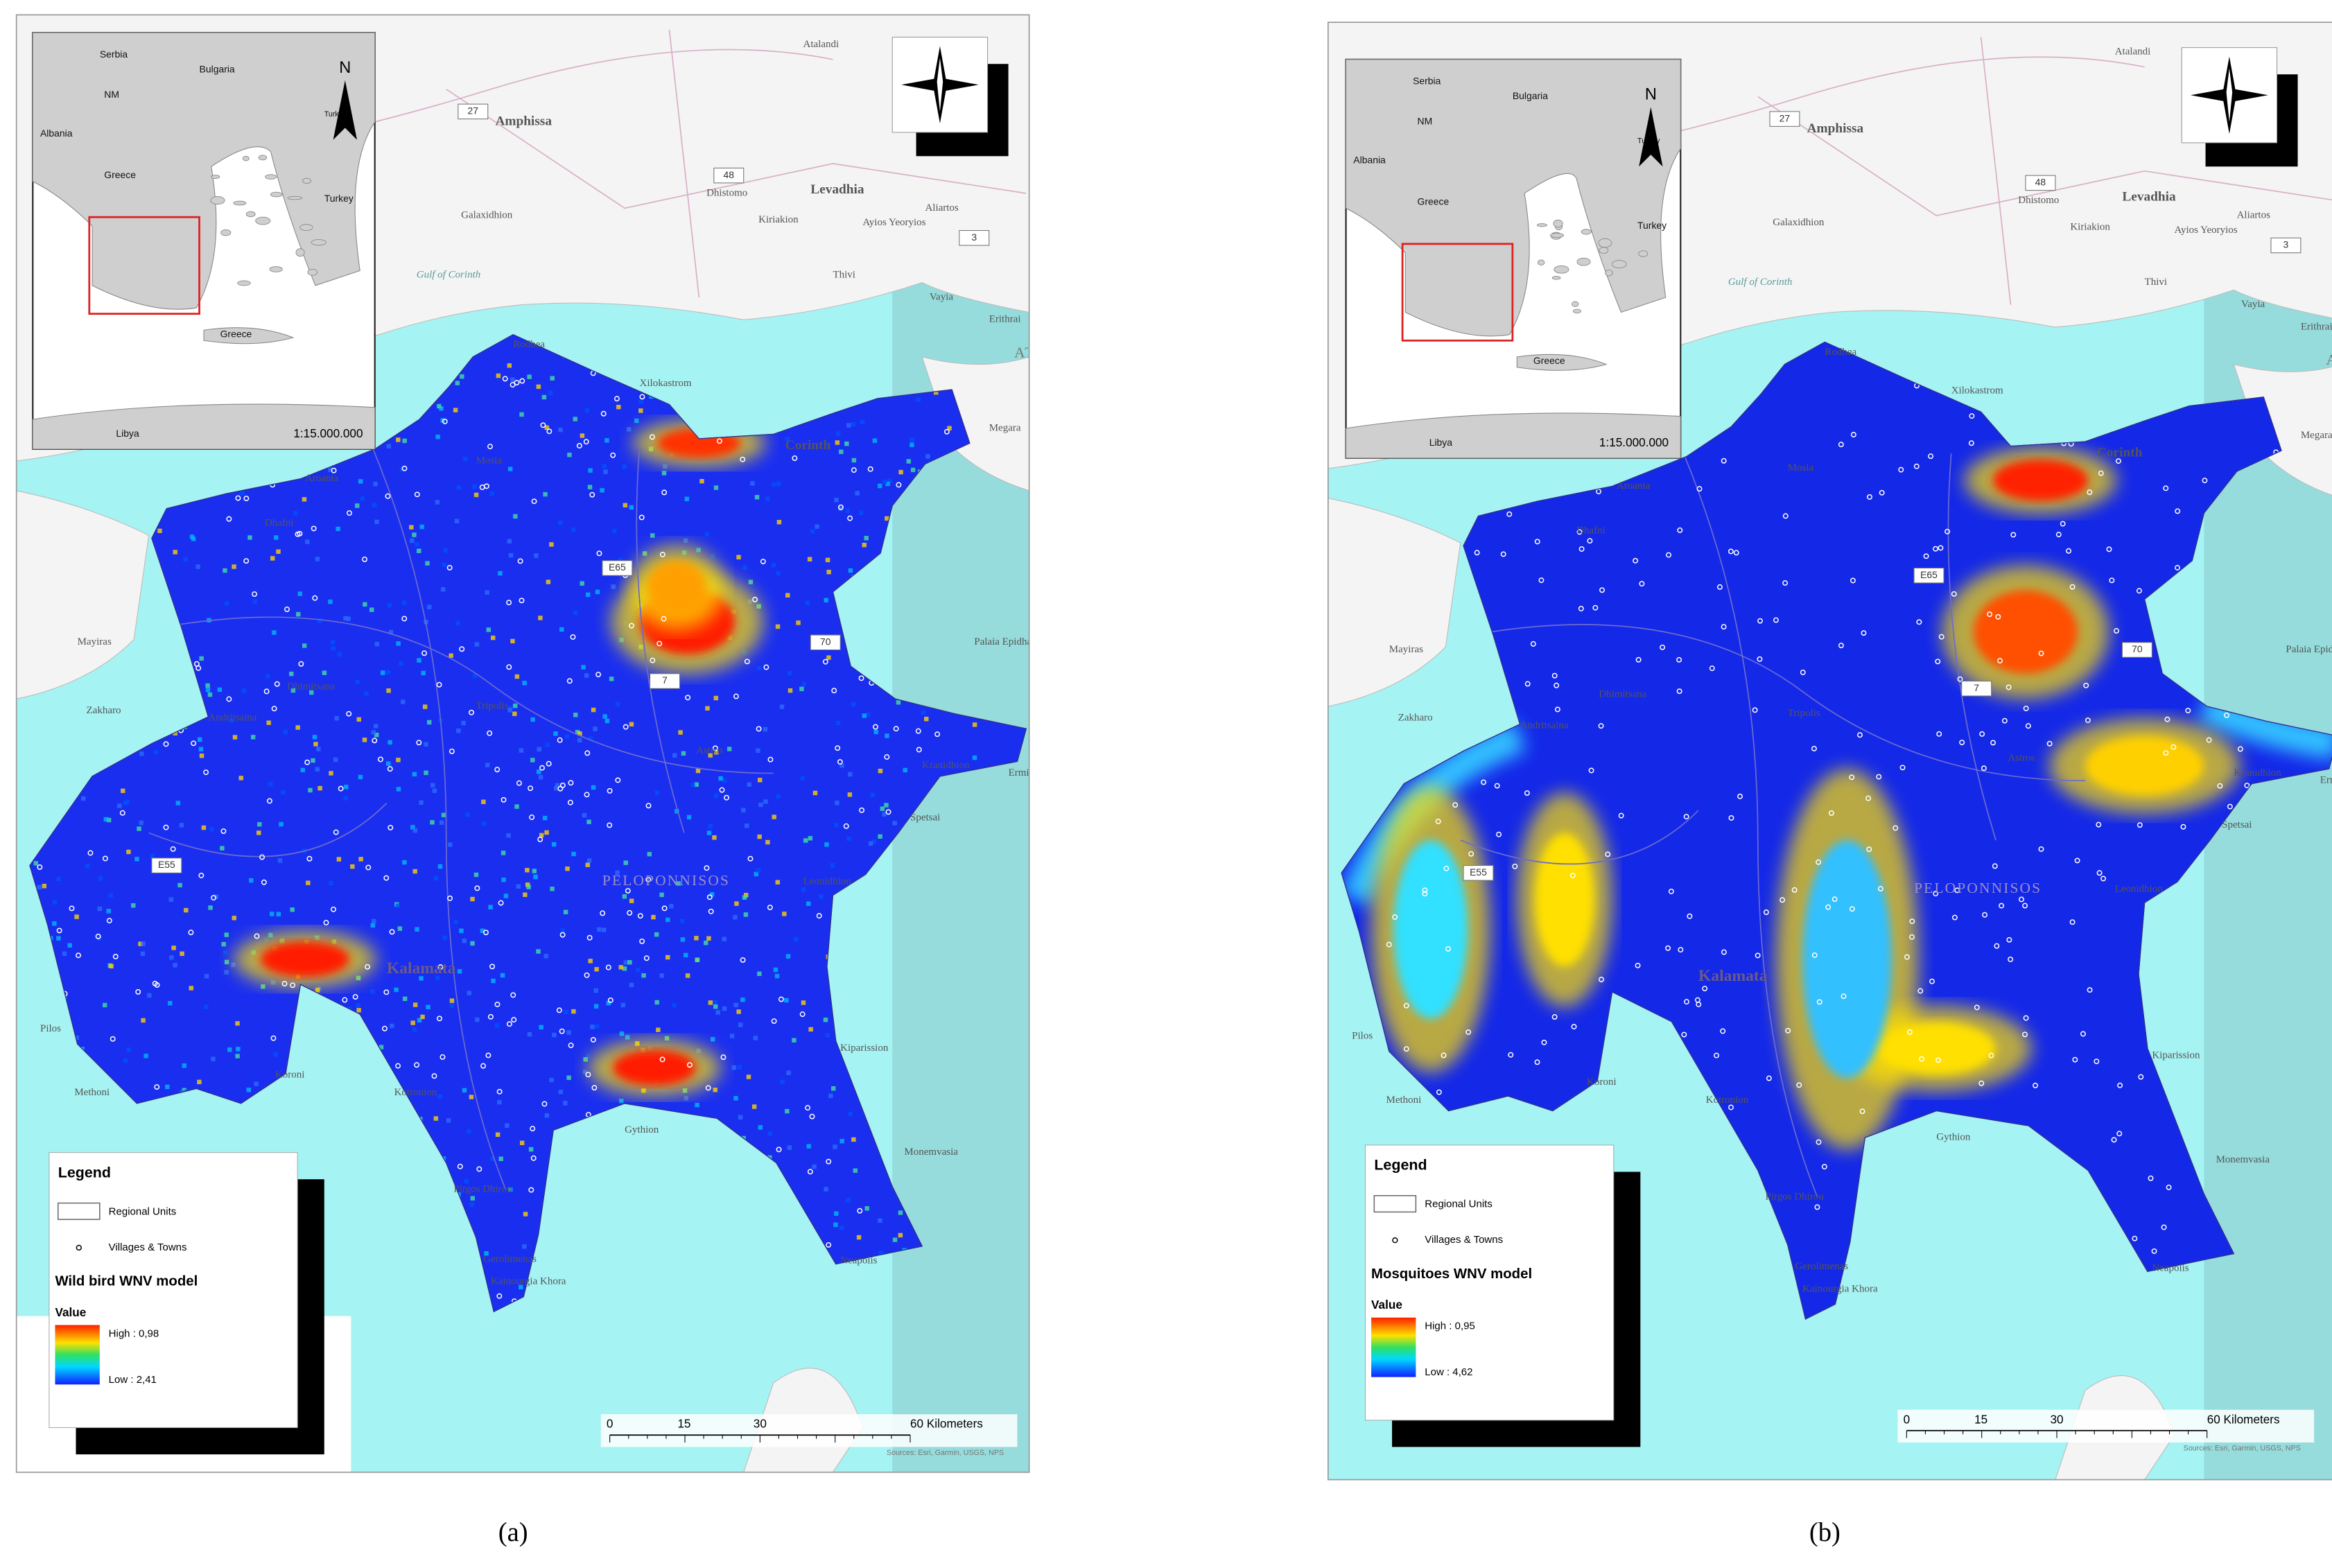 Image resolution: width=2332 pixels, height=1568 pixels. Describe the element at coordinates (311, 686) in the screenshot. I see `place-label: Dhimitsana` at that location.